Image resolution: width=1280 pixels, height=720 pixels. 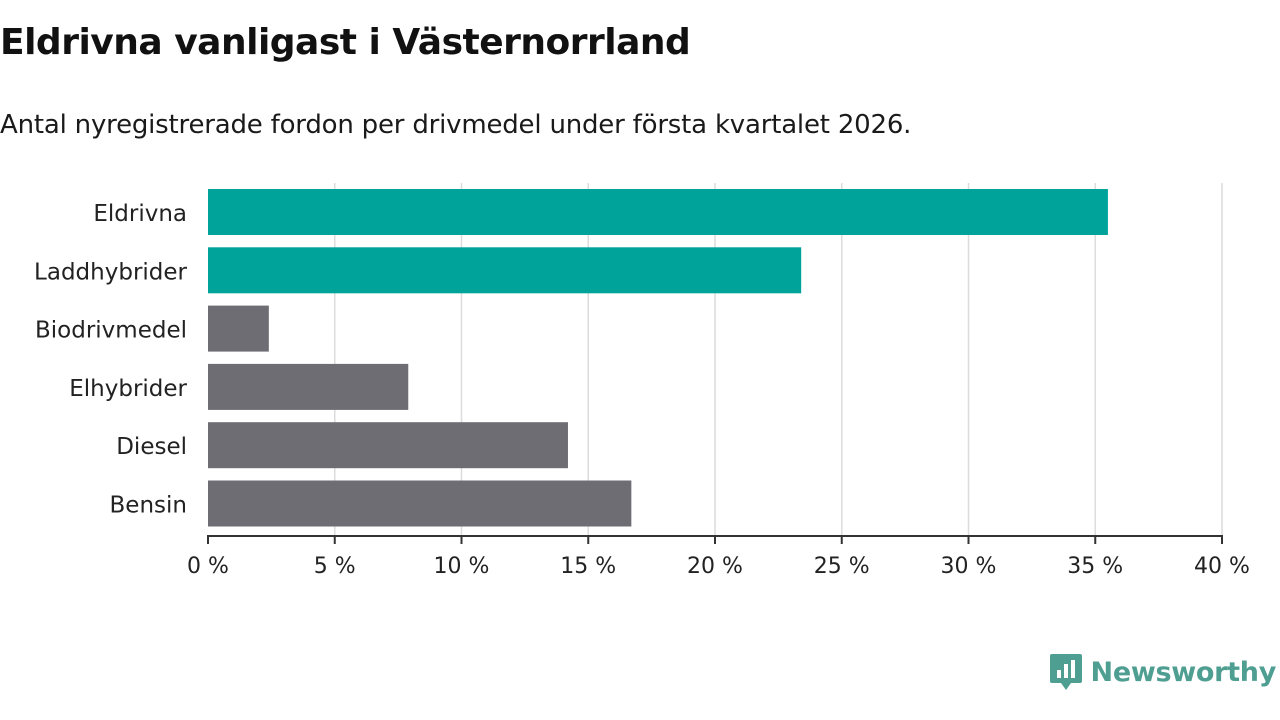 What do you see at coordinates (462, 566) in the screenshot?
I see `x-tick-label: 10 %` at bounding box center [462, 566].